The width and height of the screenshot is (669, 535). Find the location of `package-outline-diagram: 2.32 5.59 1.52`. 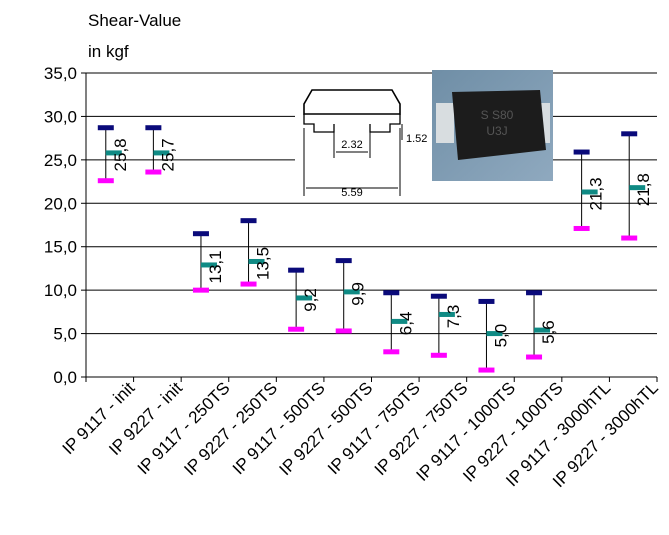

package-outline-diagram: 2.32 5.59 1.52 is located at coordinates (365, 142).